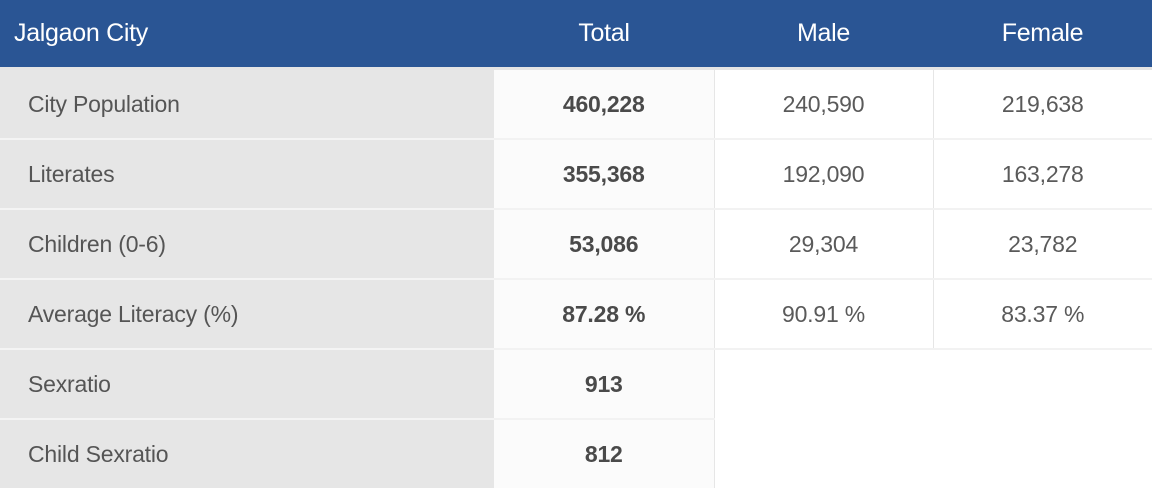 This screenshot has width=1152, height=488. I want to click on header-total: Total, so click(604, 34).